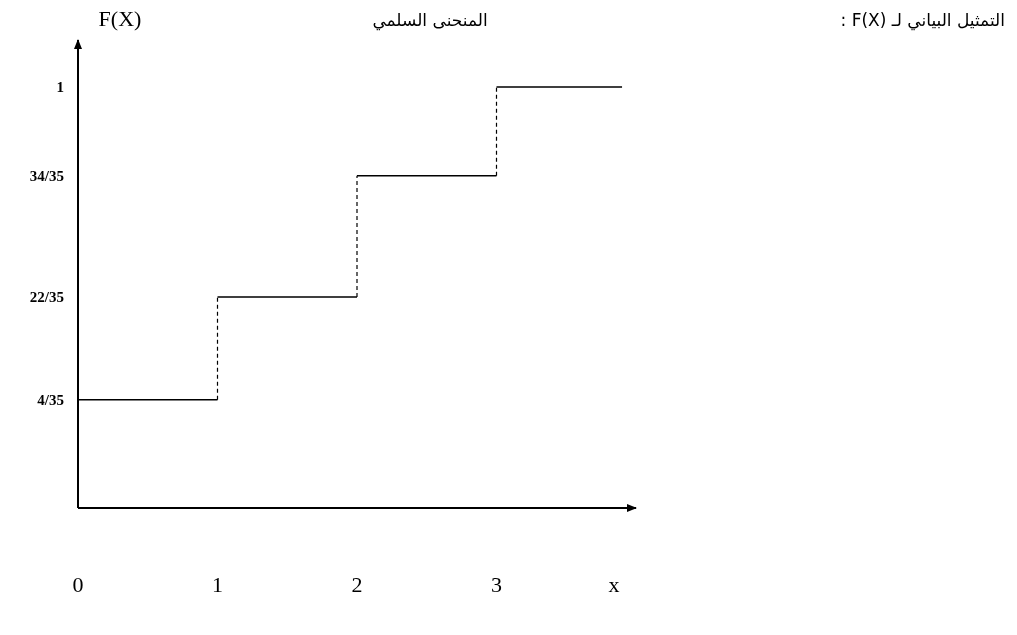  I want to click on text: 34/35, so click(46, 175).